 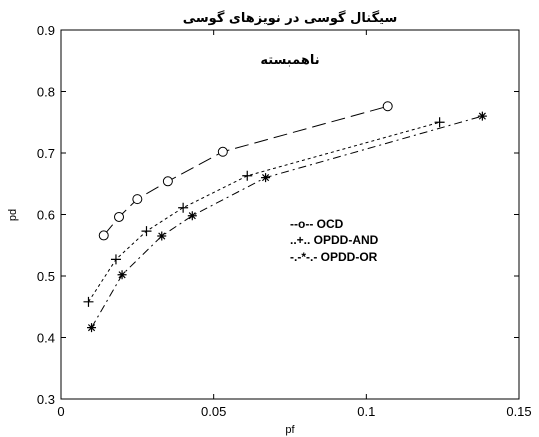 What do you see at coordinates (289, 60) in the screenshot?
I see `chart-title-line2: ناهمبسته` at bounding box center [289, 60].